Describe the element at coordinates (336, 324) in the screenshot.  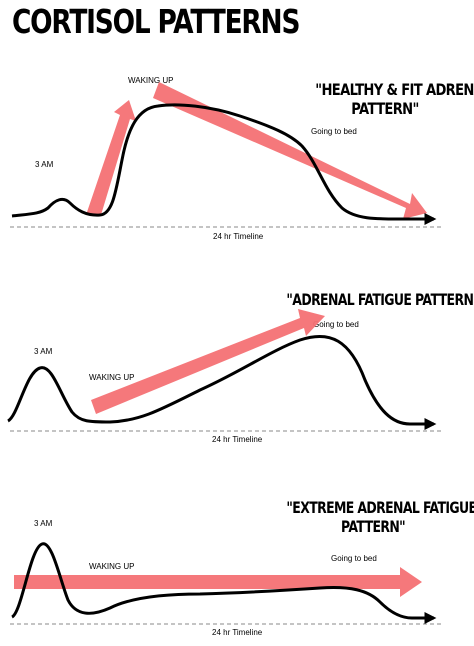
I see `panel-2-going-to-bed-label: Going to bed` at that location.